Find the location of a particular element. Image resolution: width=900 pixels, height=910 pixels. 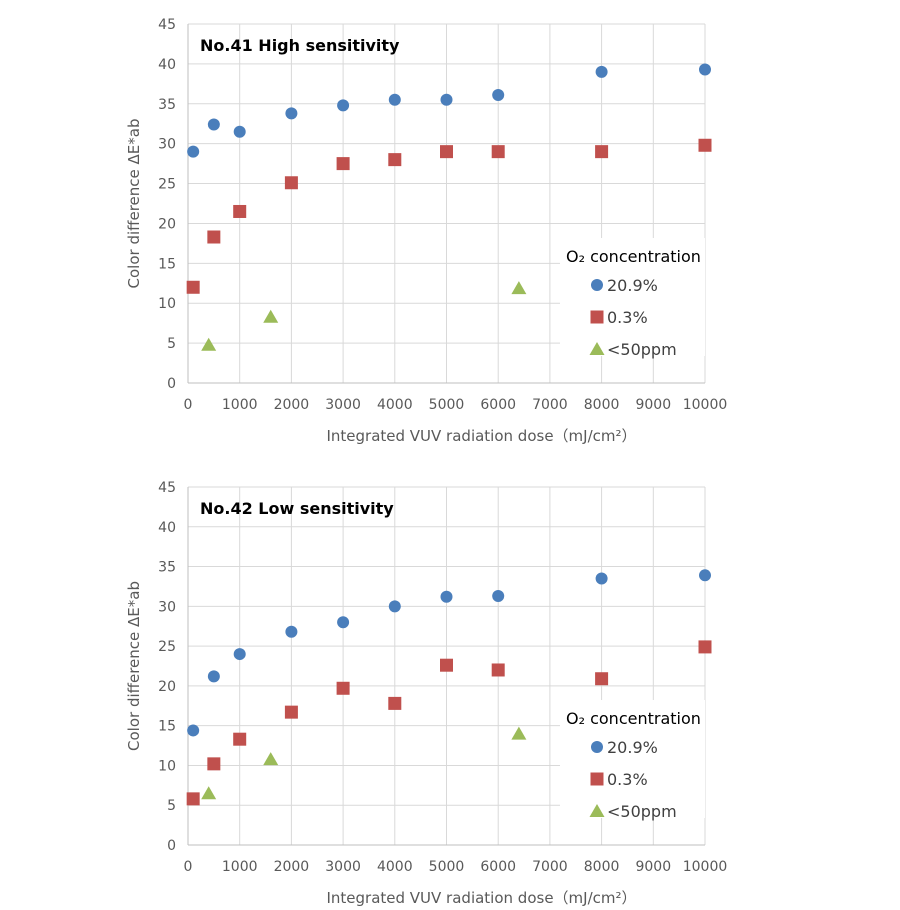

x-tick-label: 9000 is located at coordinates (653, 405).